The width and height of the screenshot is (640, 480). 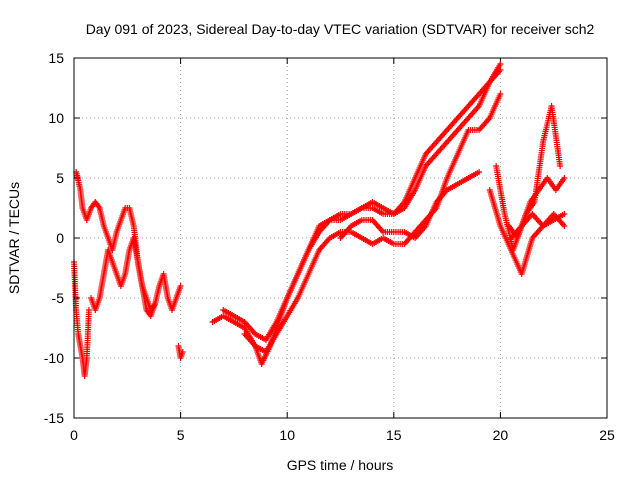 What do you see at coordinates (181, 435) in the screenshot?
I see `x-tick-label: 5` at bounding box center [181, 435].